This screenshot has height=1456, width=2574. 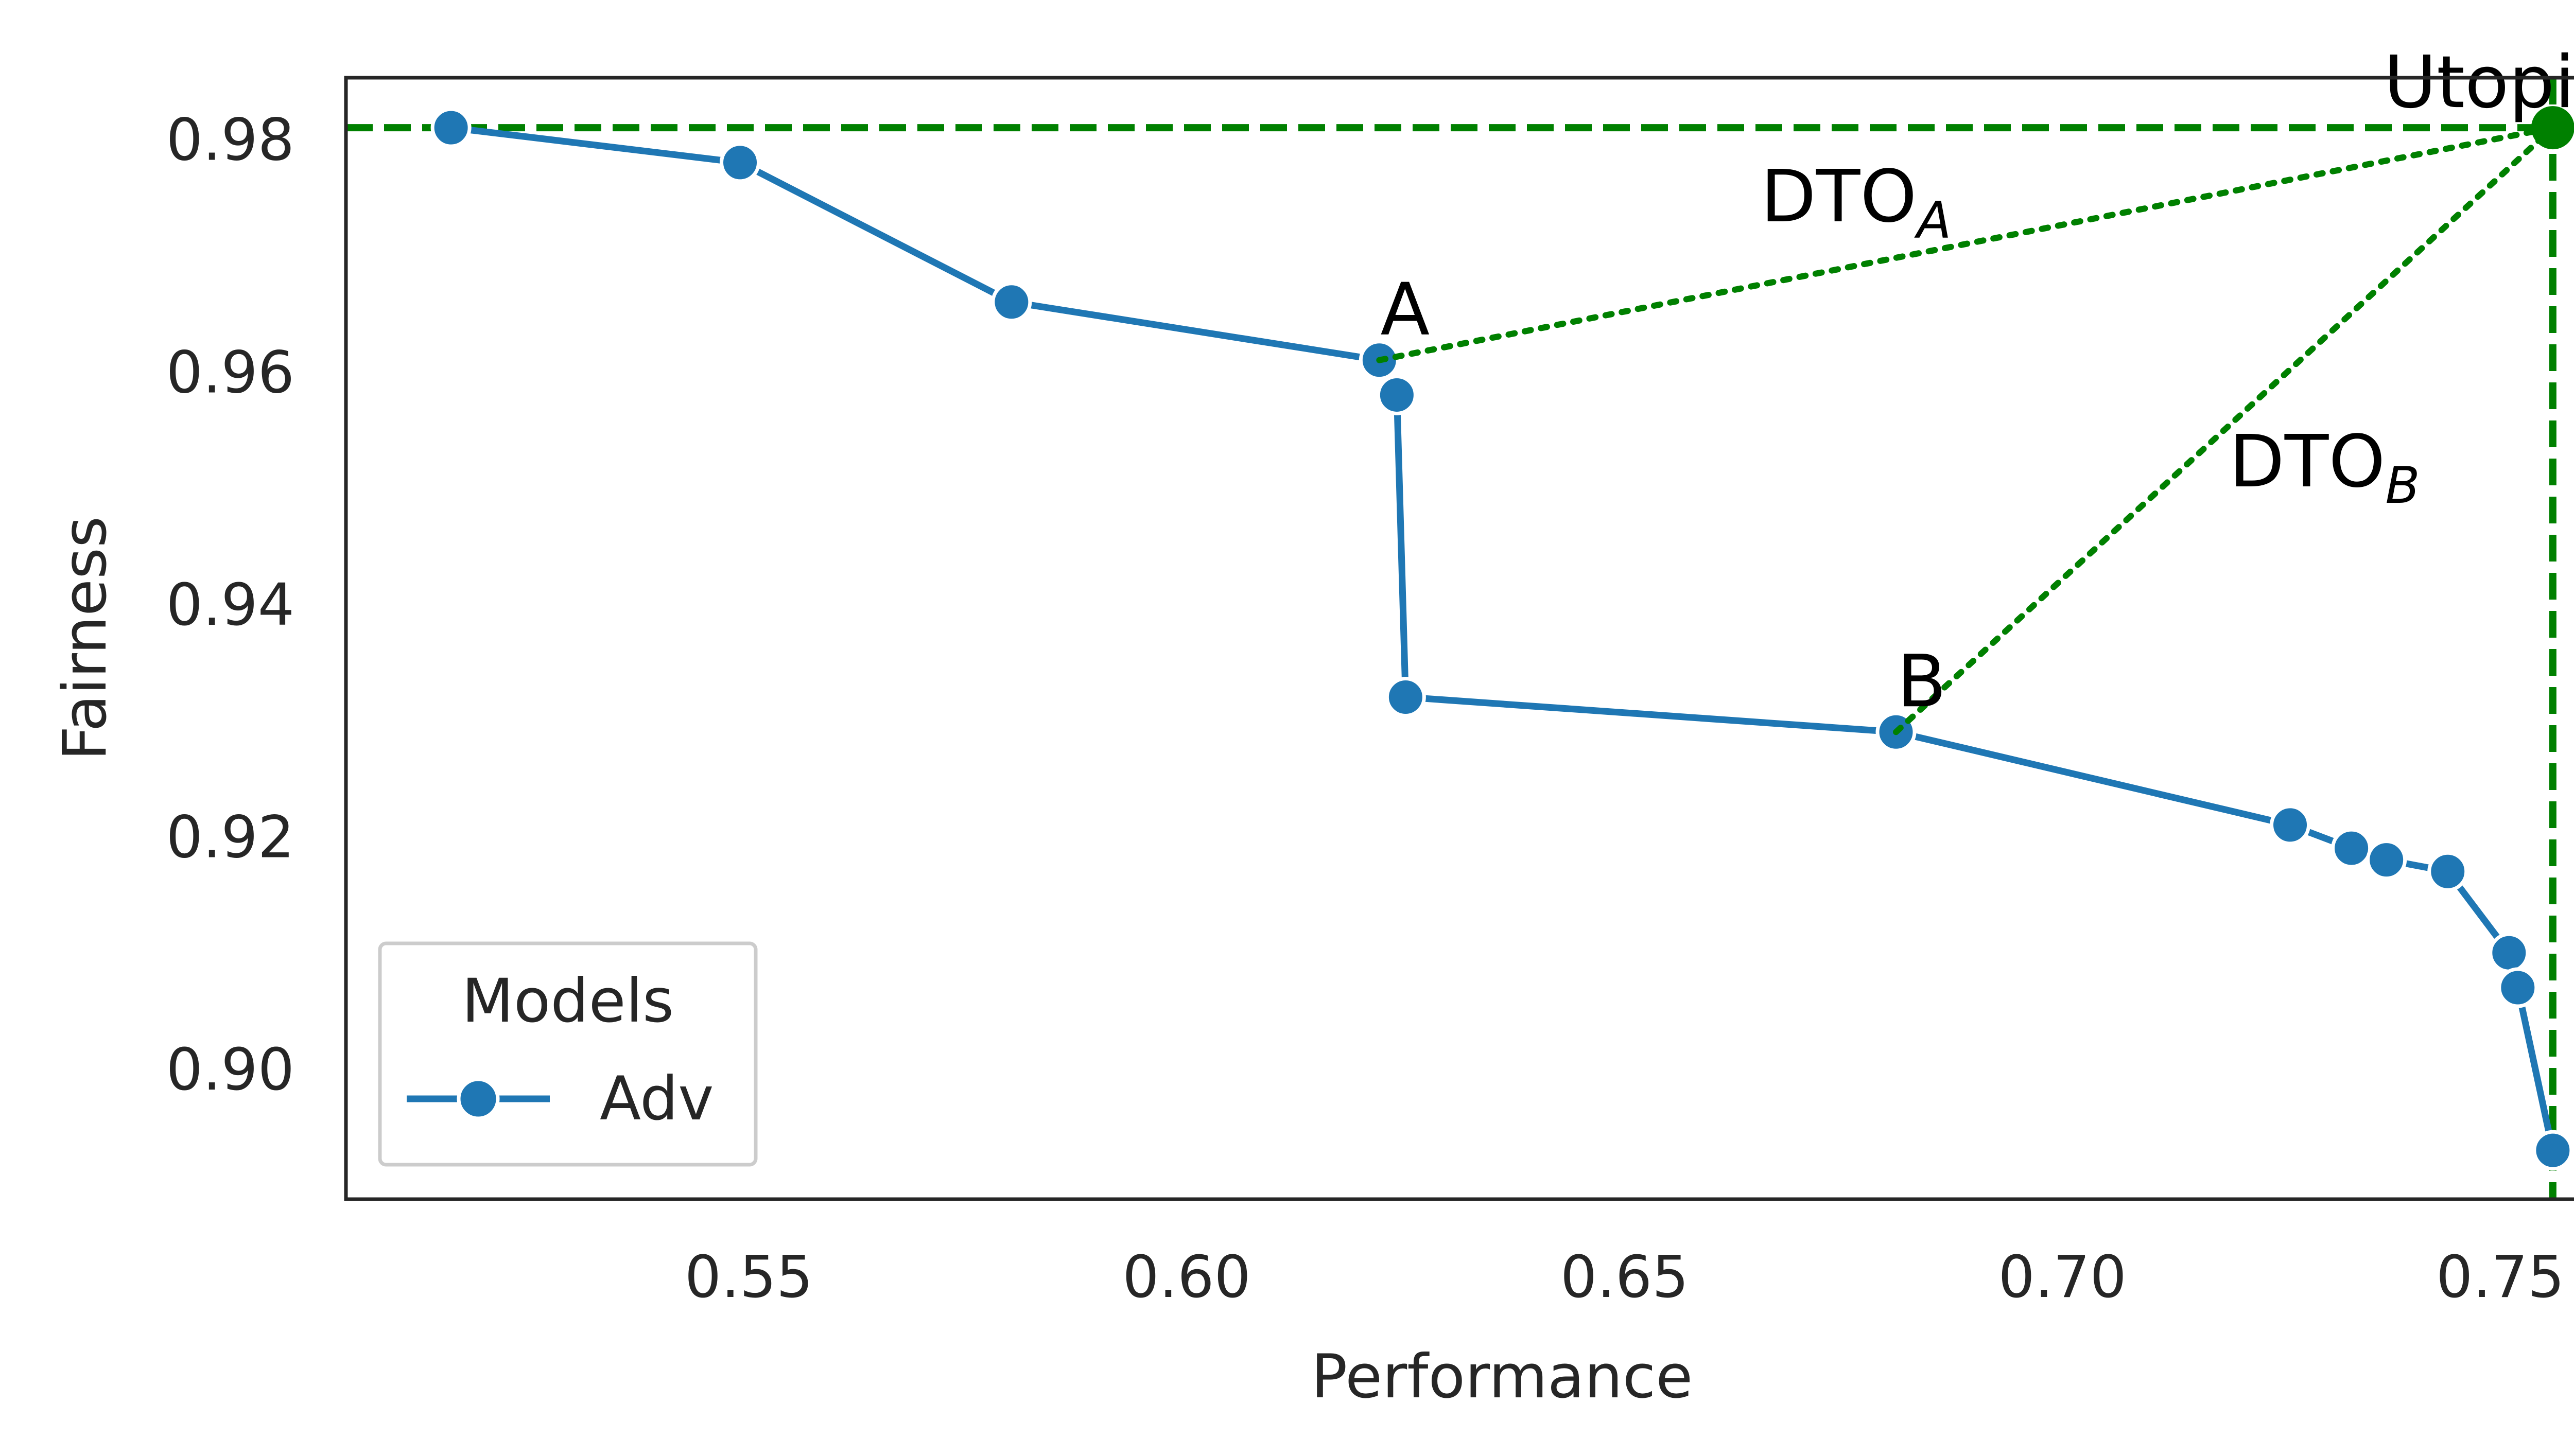 I want to click on utopia-label: Utopia, so click(x=2479, y=83).